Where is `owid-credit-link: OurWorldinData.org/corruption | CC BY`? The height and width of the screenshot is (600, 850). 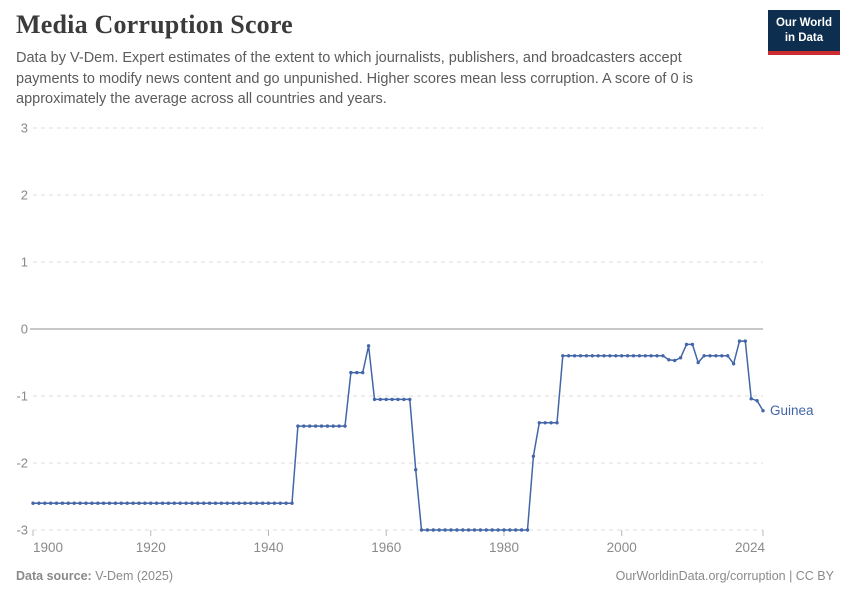
owid-credit-link: OurWorldinData.org/corruption | CC BY is located at coordinates (724, 576).